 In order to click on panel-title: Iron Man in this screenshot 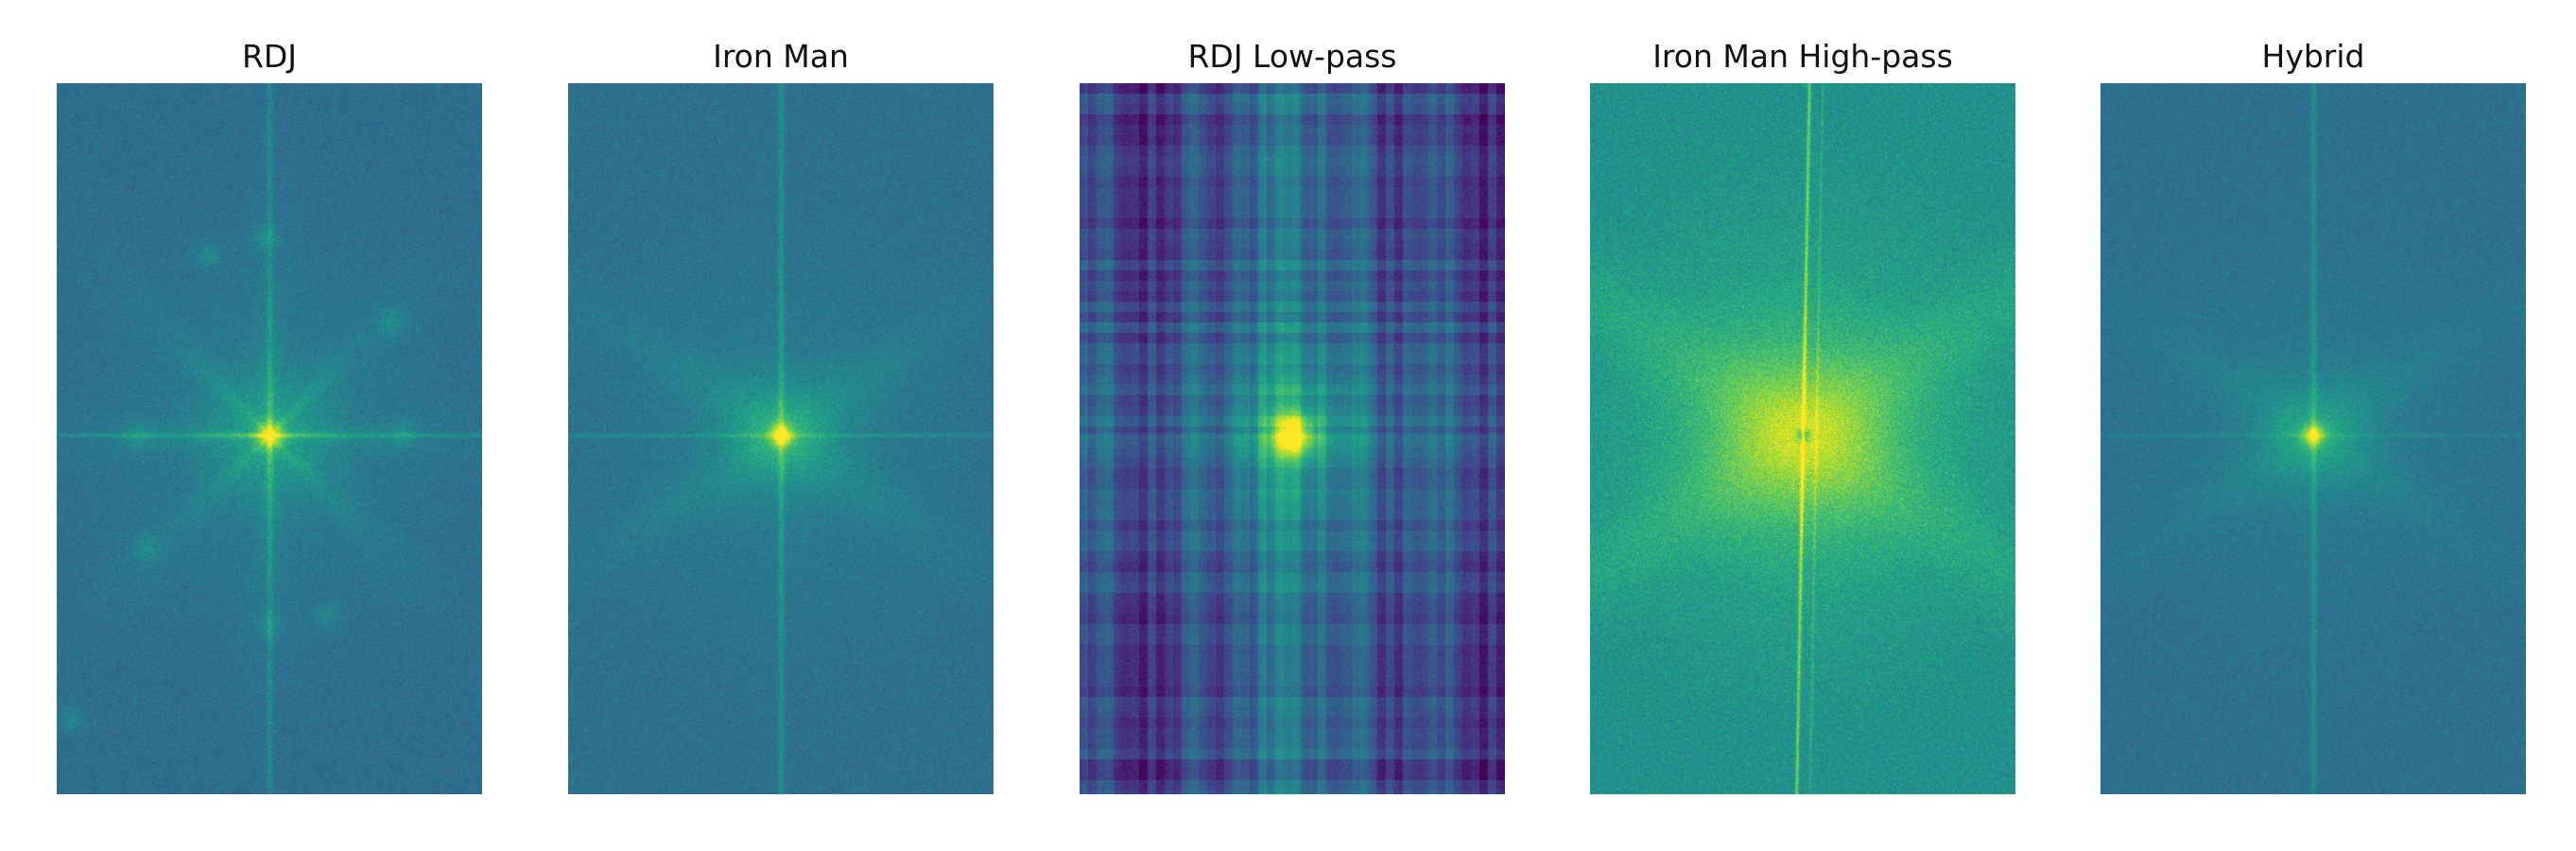, I will do `click(781, 57)`.